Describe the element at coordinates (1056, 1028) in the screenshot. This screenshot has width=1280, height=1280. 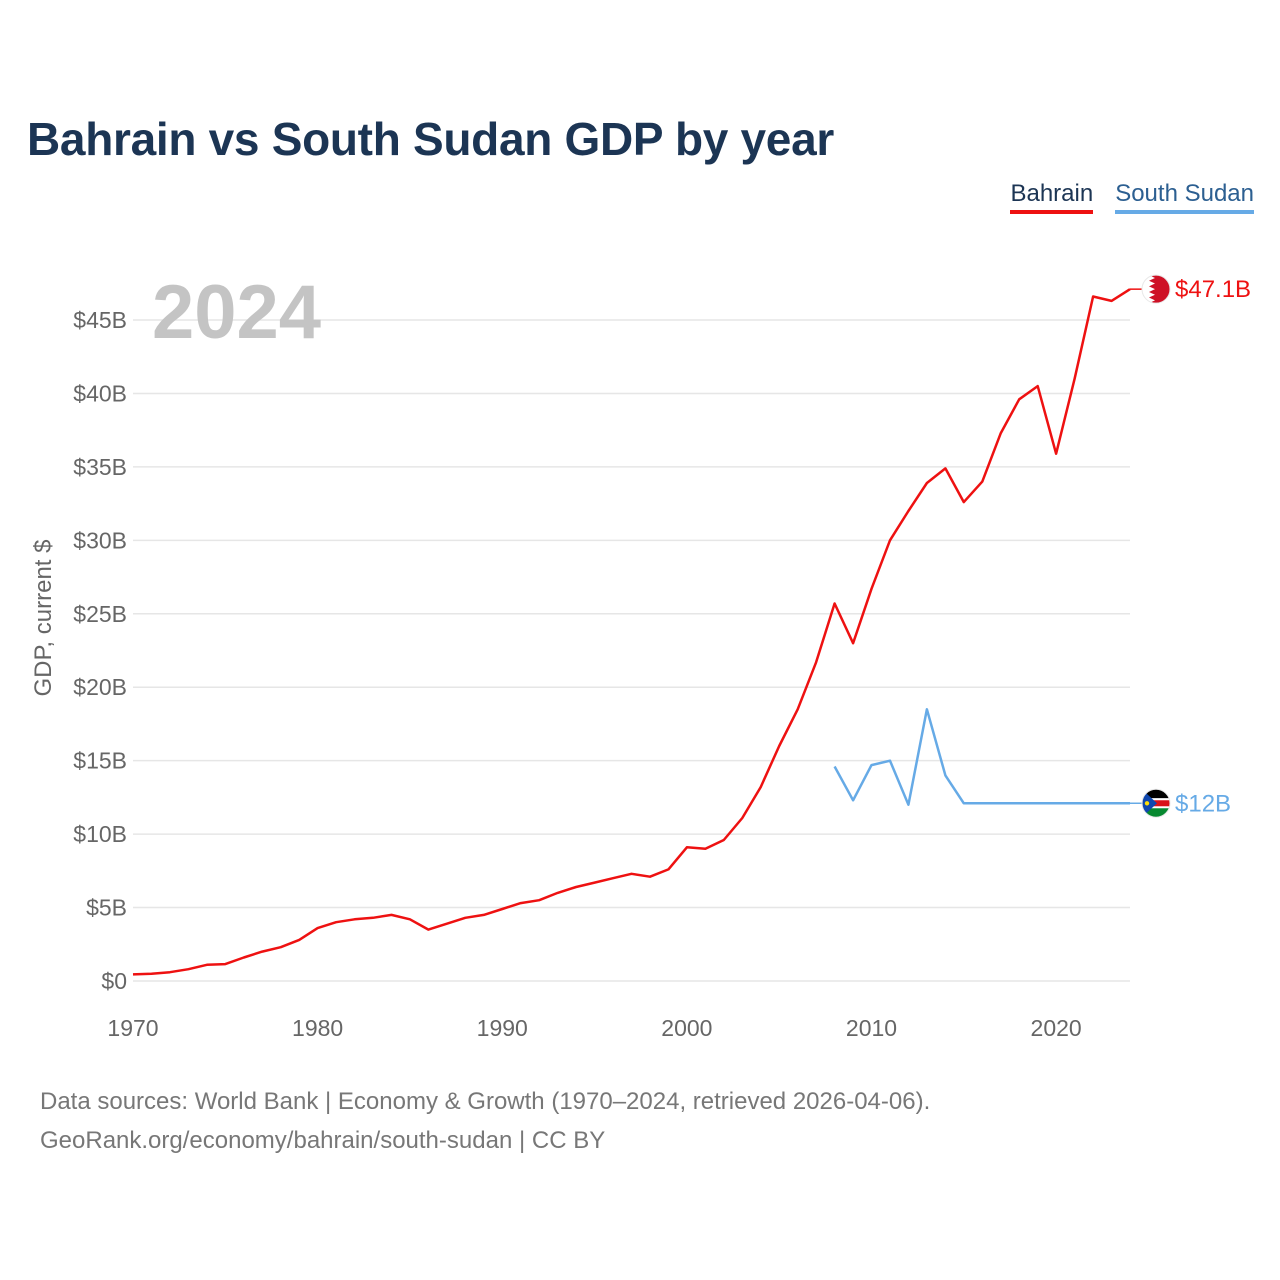
I see `x-tick-label: 2020` at that location.